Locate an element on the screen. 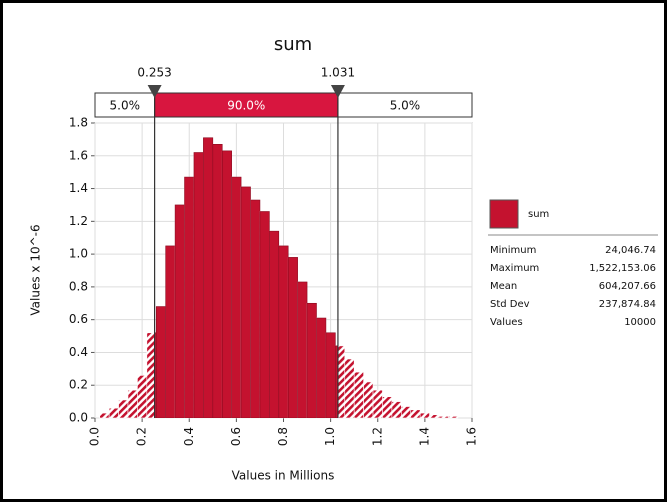 The height and width of the screenshot is (502, 667). stat-value: 1,522,153.06 is located at coordinates (622, 268).